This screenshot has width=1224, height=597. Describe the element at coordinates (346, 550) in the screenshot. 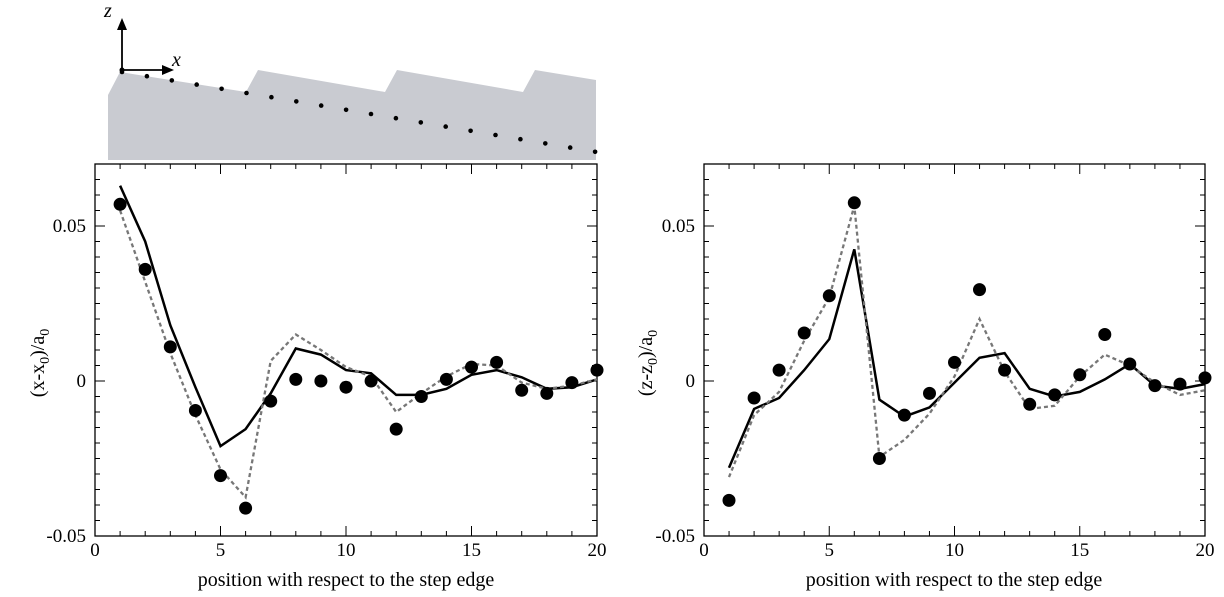

I see `x-displacement-xtick-label: 10` at that location.